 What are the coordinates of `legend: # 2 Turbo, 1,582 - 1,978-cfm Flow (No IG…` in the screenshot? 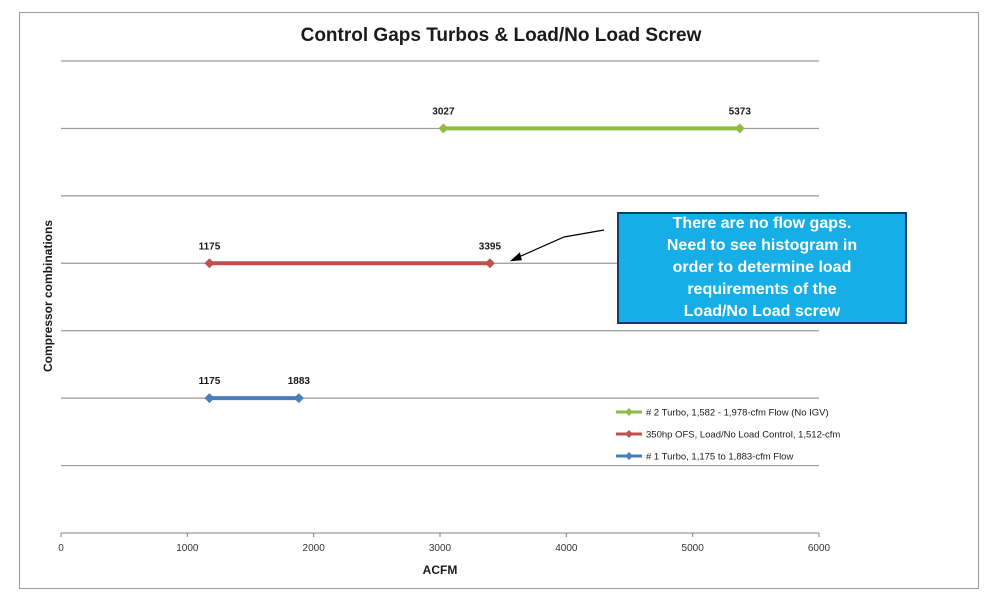 It's located at (728, 435).